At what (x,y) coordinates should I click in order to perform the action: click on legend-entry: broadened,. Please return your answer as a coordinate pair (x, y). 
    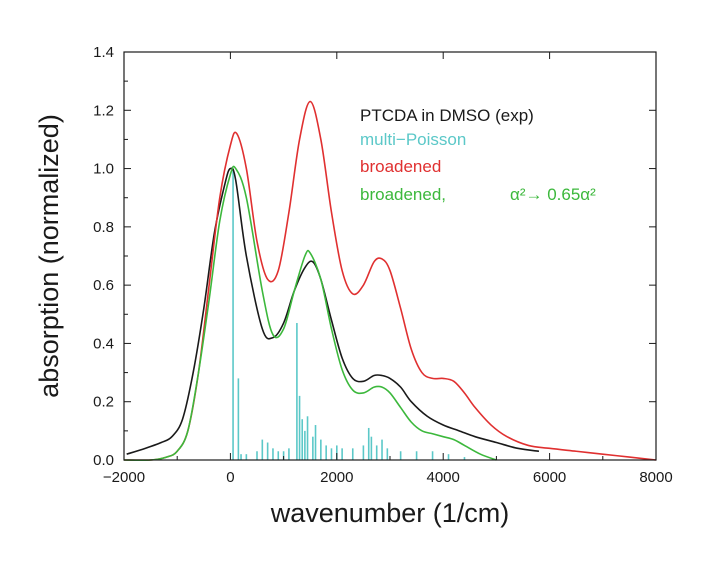
    Looking at the image, I should click on (403, 194).